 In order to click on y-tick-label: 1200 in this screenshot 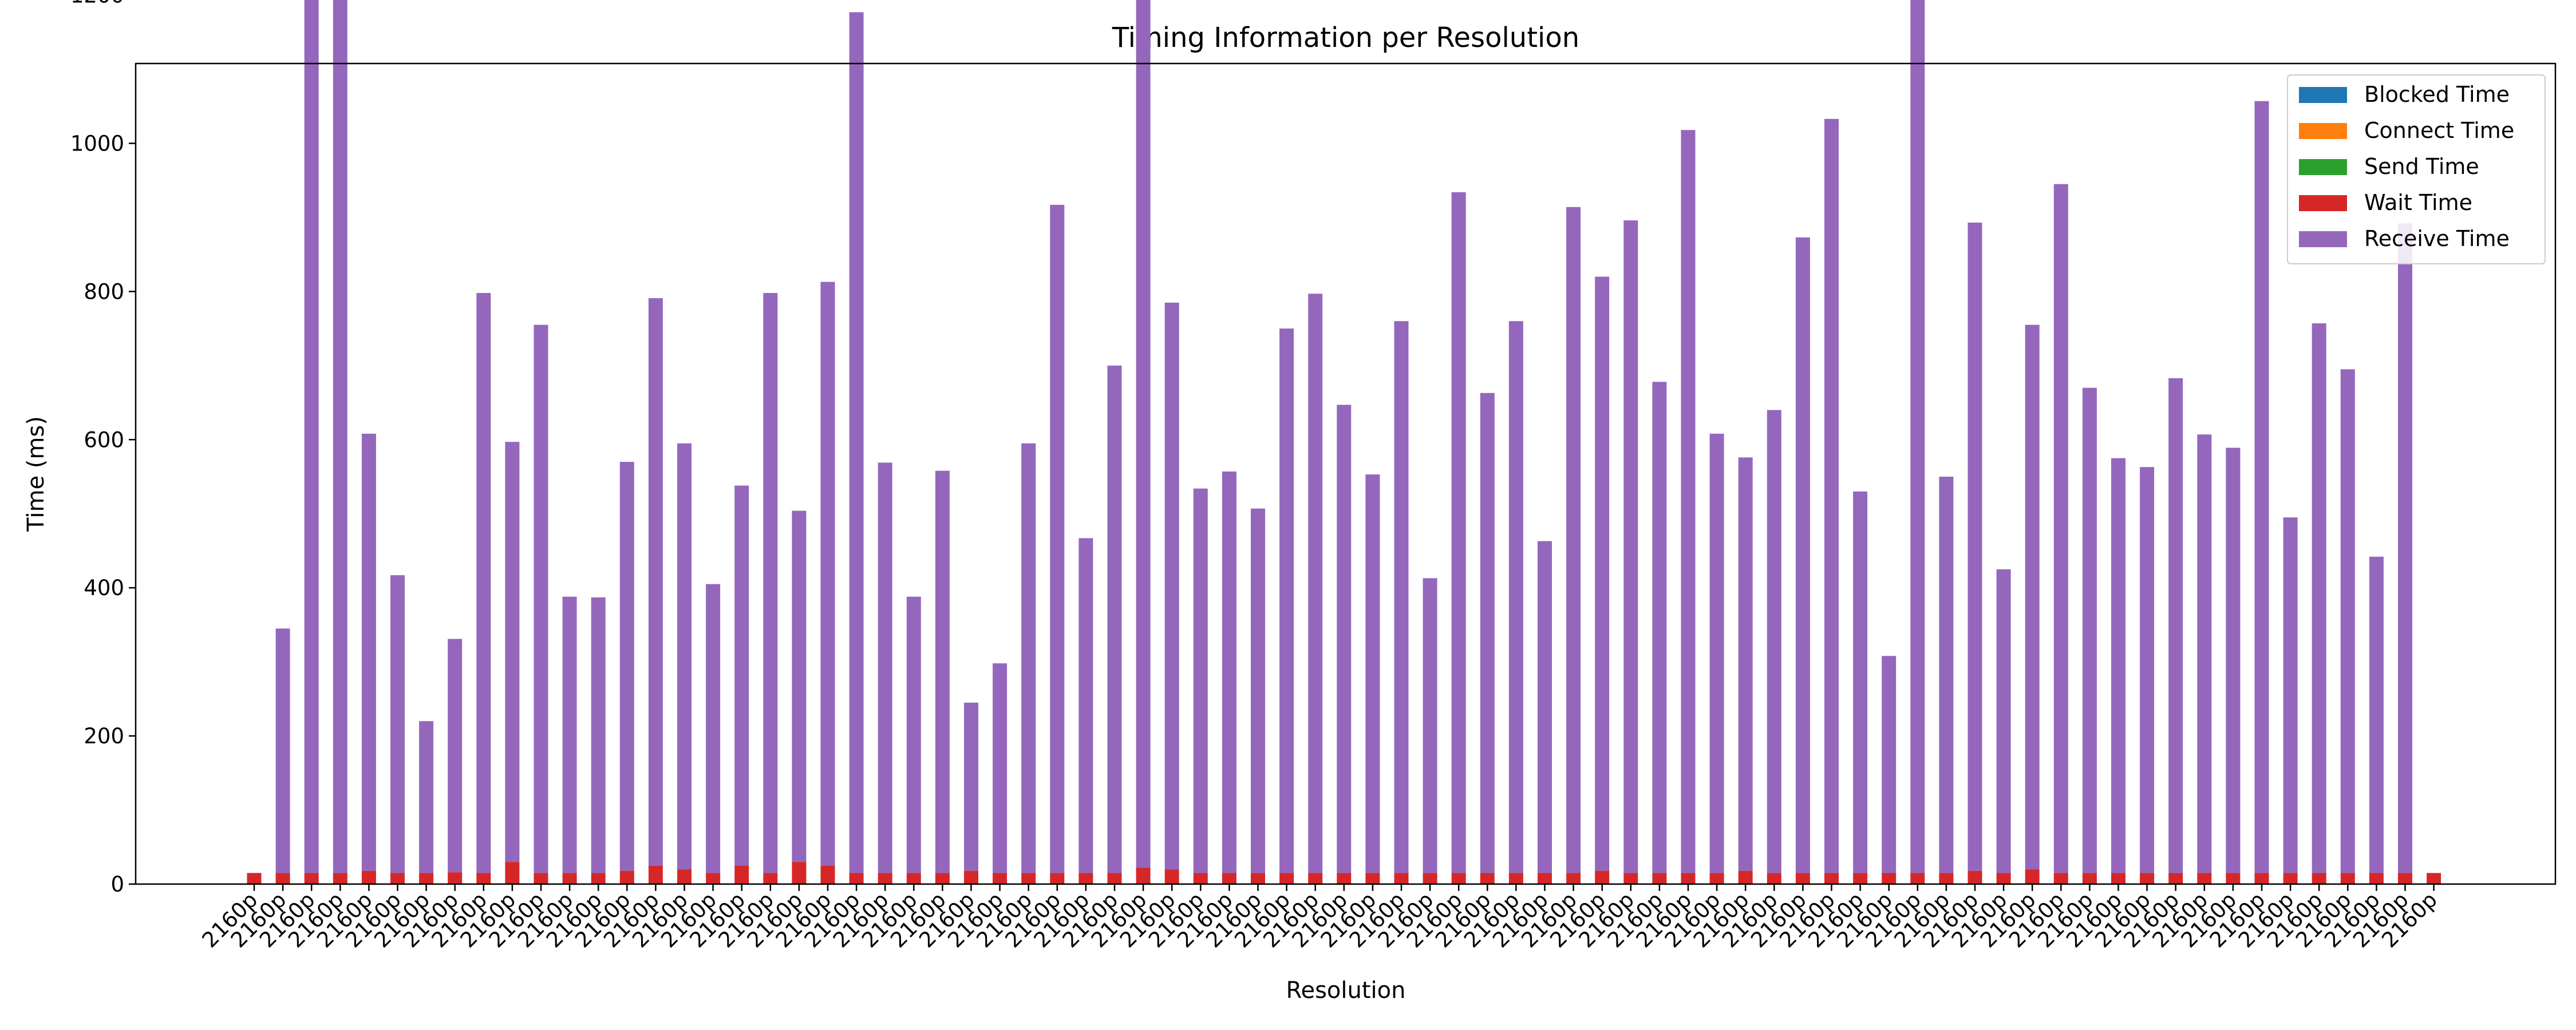, I will do `click(97, 4)`.